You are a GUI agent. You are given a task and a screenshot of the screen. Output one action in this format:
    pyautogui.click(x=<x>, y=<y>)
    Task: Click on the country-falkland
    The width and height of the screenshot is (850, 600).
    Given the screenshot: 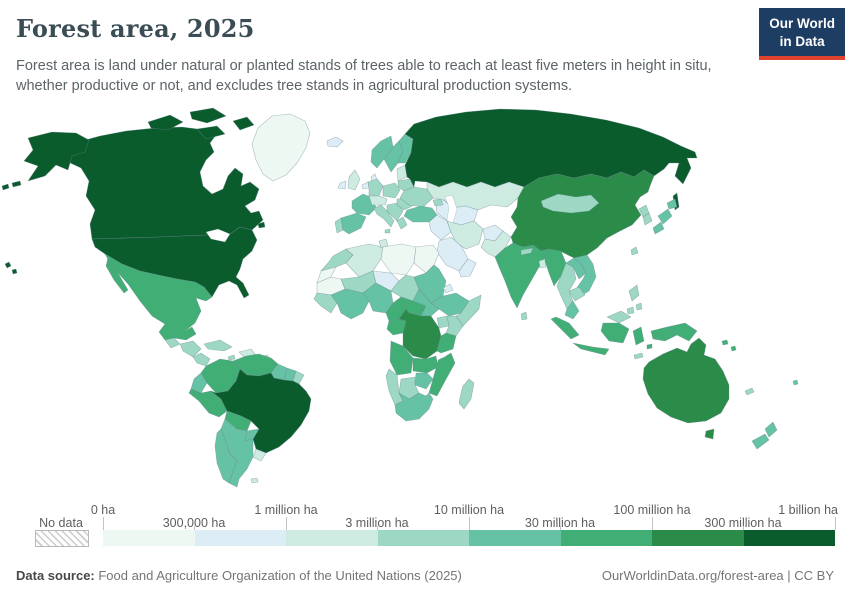 What is the action you would take?
    pyautogui.click(x=254, y=480)
    